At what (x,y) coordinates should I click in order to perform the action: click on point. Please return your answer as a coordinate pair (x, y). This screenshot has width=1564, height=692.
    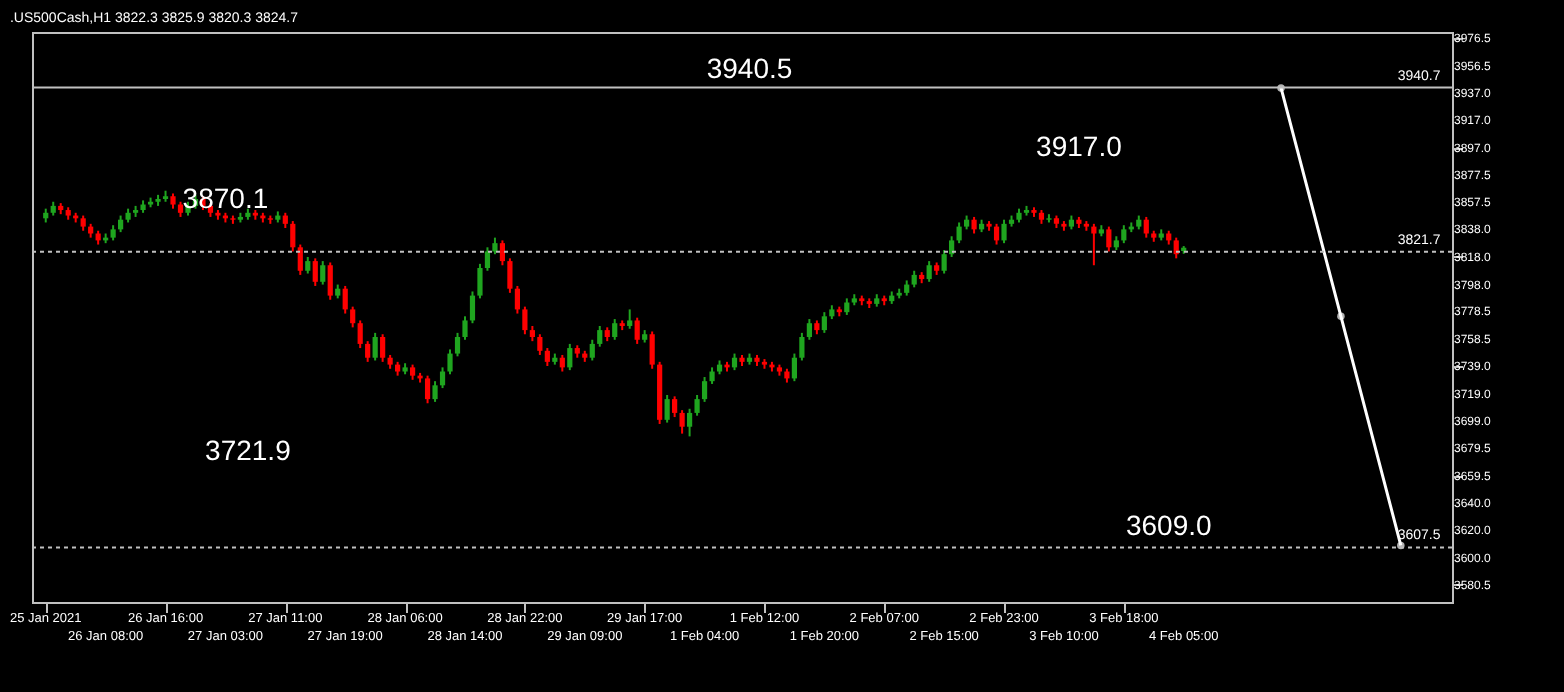
    Looking at the image, I should click on (1341, 316).